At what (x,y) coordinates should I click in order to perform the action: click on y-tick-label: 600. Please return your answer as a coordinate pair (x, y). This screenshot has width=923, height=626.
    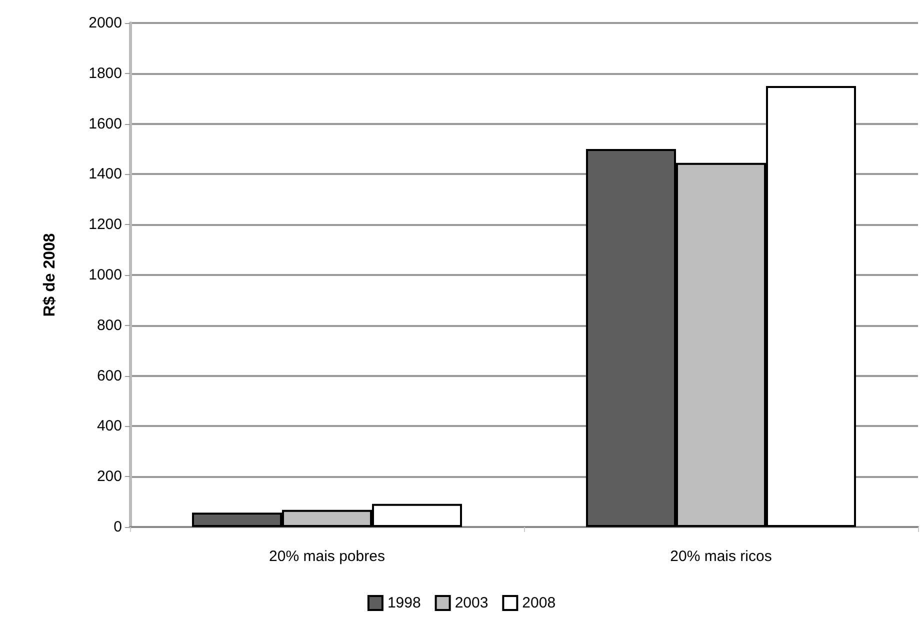
    Looking at the image, I should click on (109, 375).